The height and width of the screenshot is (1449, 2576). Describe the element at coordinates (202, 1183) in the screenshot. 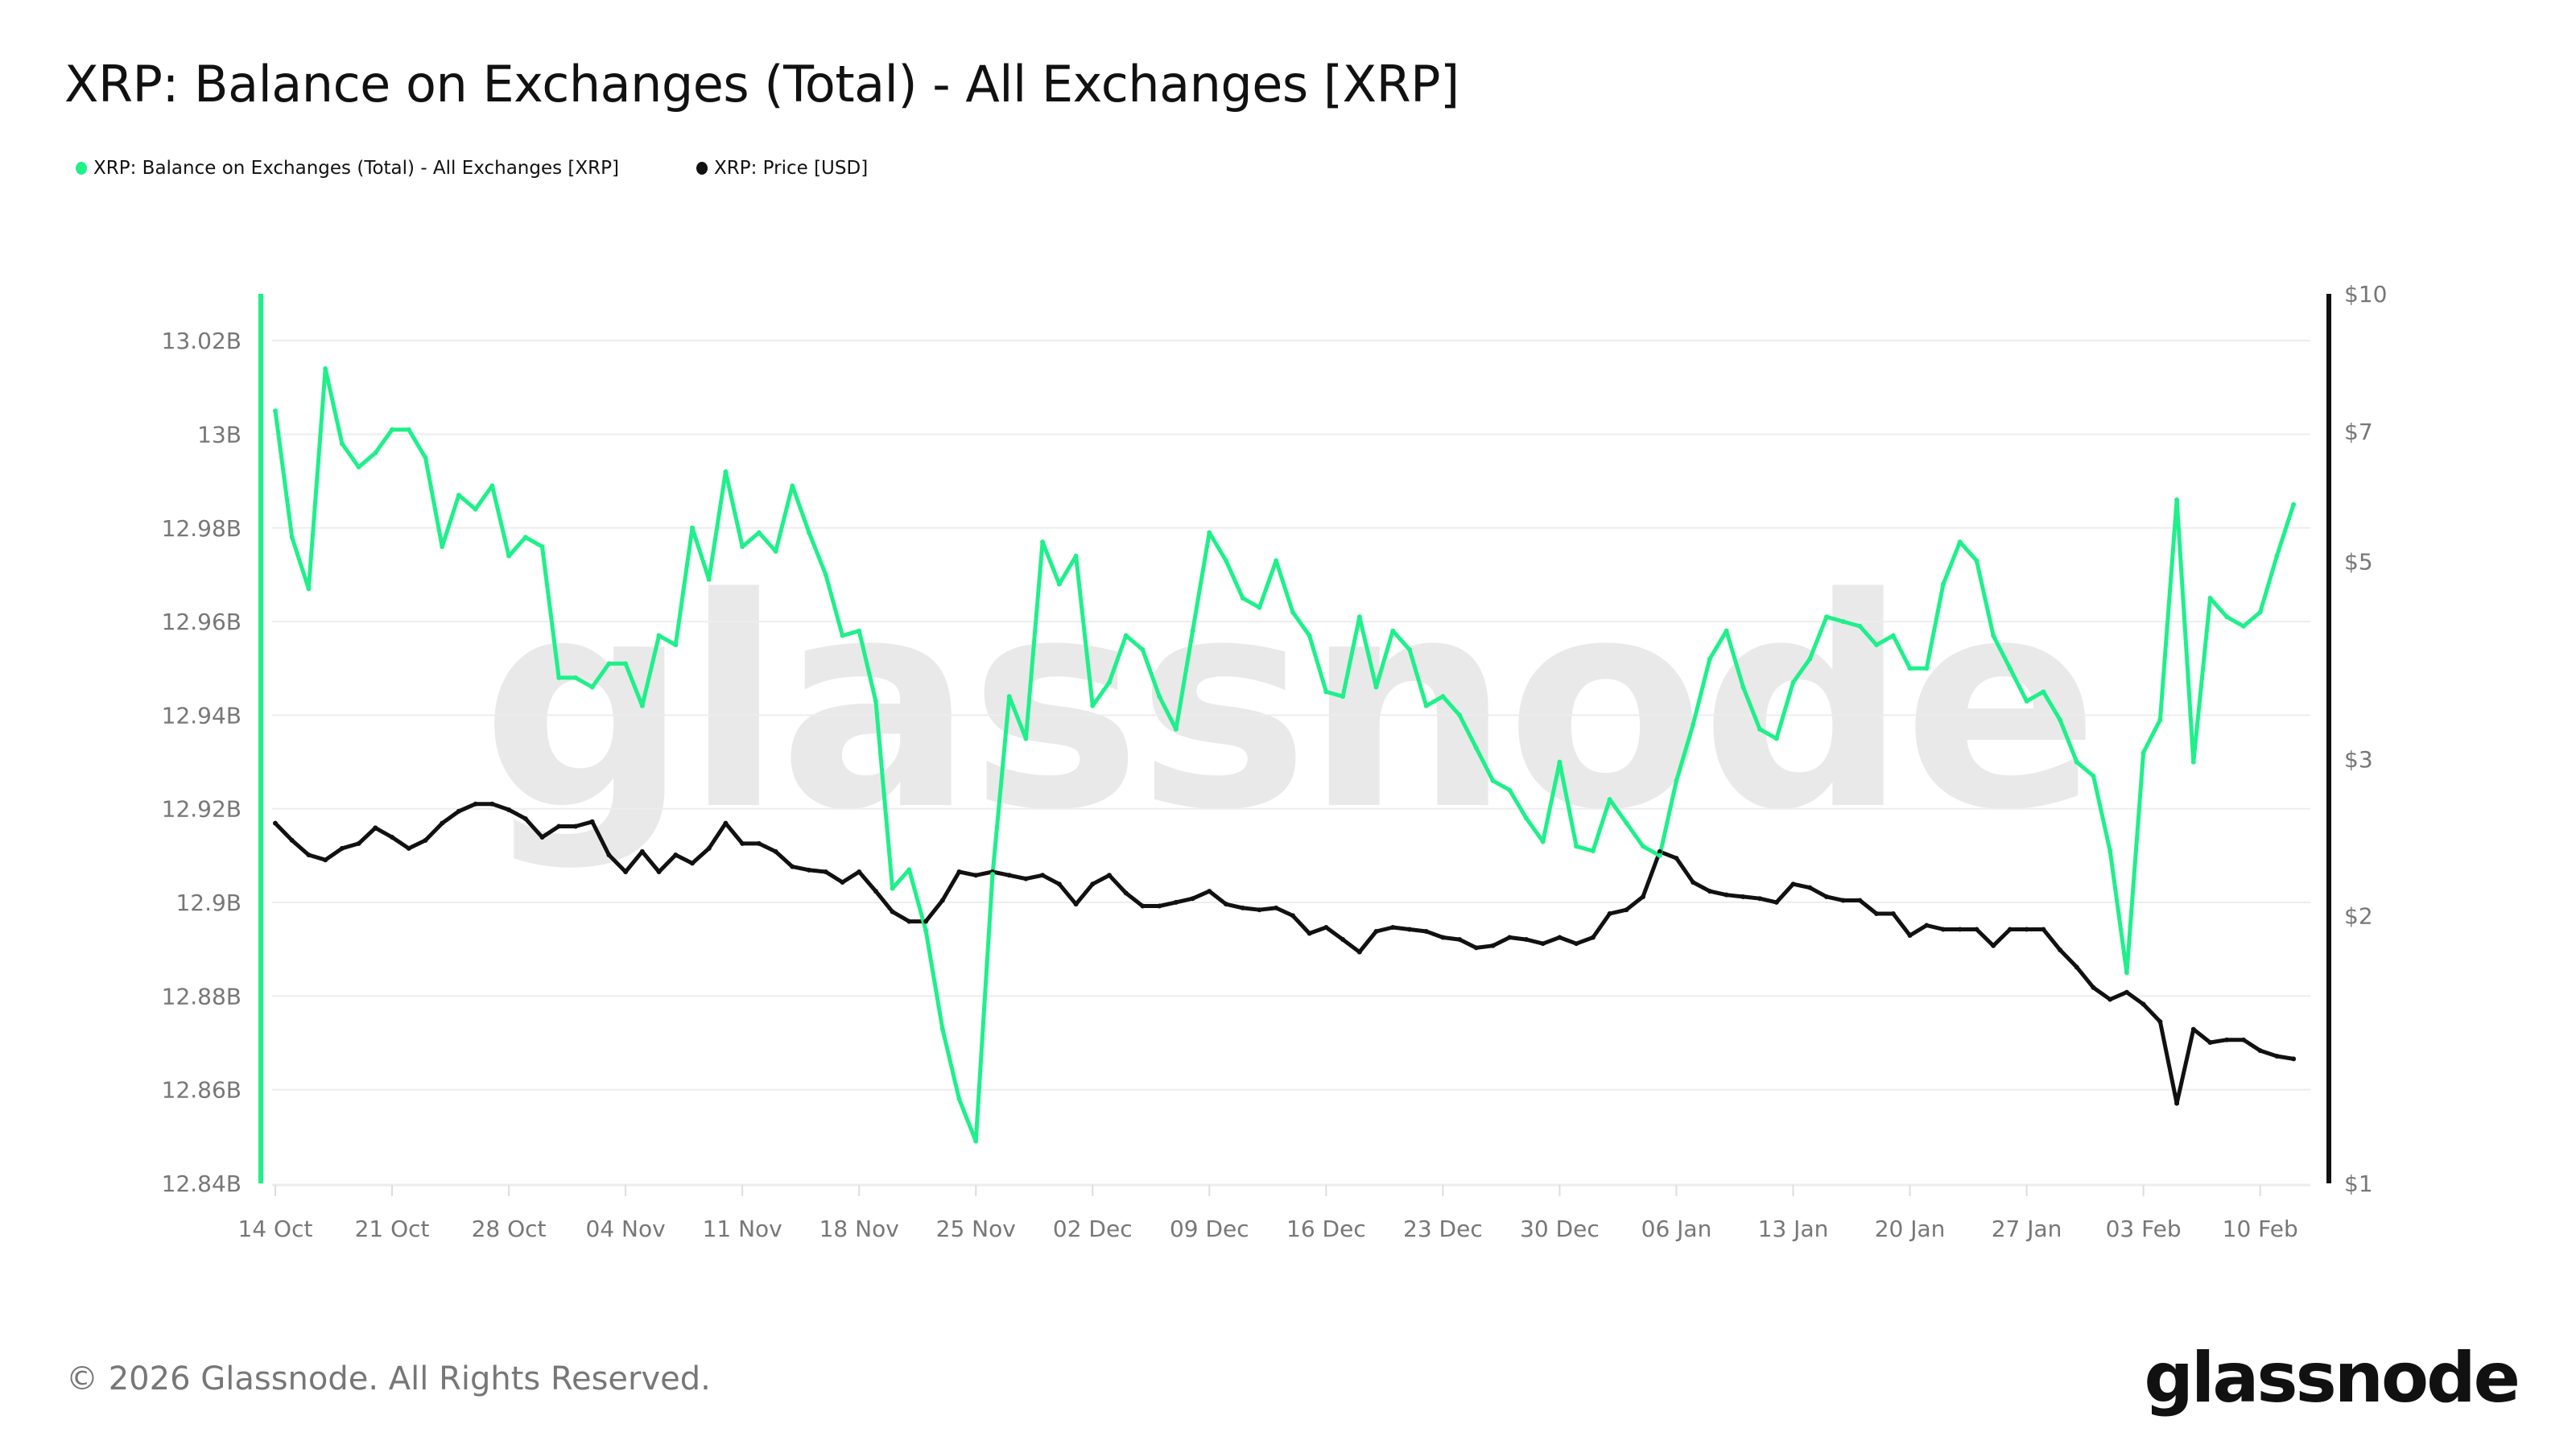

I see `left-axis-tick-label: 12.84B` at that location.